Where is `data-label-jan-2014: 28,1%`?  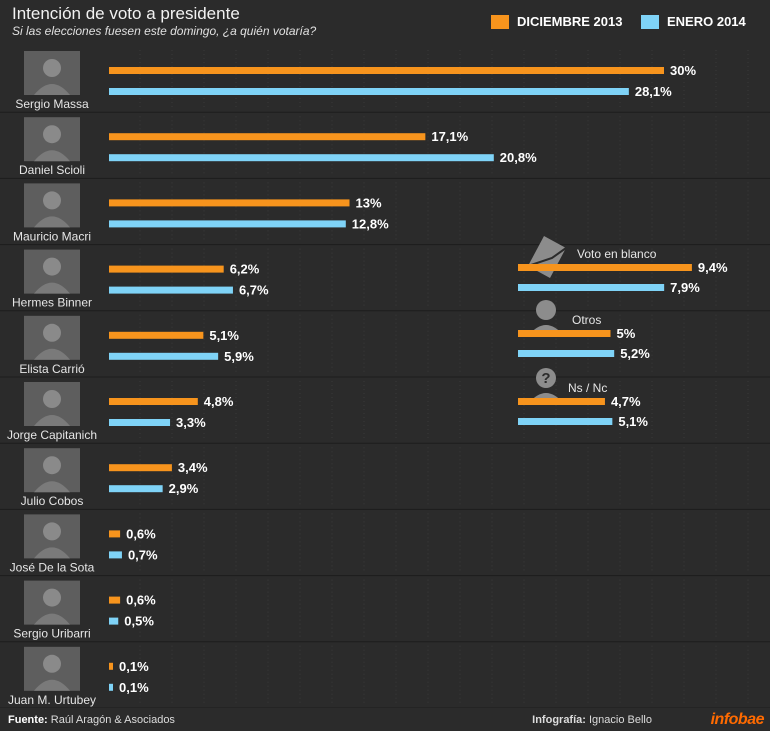
data-label-jan-2014: 28,1% is located at coordinates (653, 91).